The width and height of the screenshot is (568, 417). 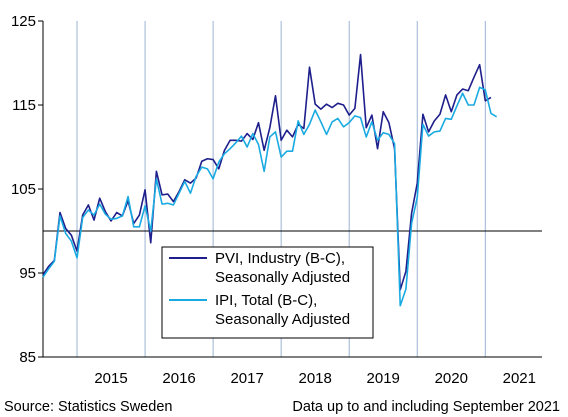 What do you see at coordinates (24, 105) in the screenshot?
I see `y-tick-label: 115` at bounding box center [24, 105].